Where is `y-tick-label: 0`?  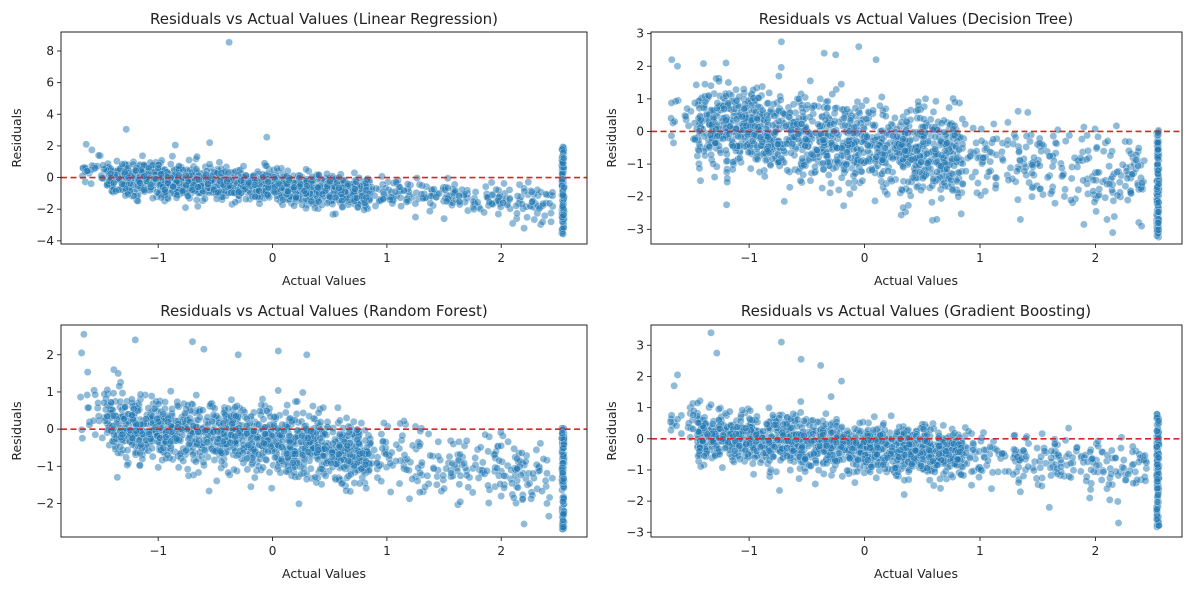 y-tick-label: 0 is located at coordinates (50, 178).